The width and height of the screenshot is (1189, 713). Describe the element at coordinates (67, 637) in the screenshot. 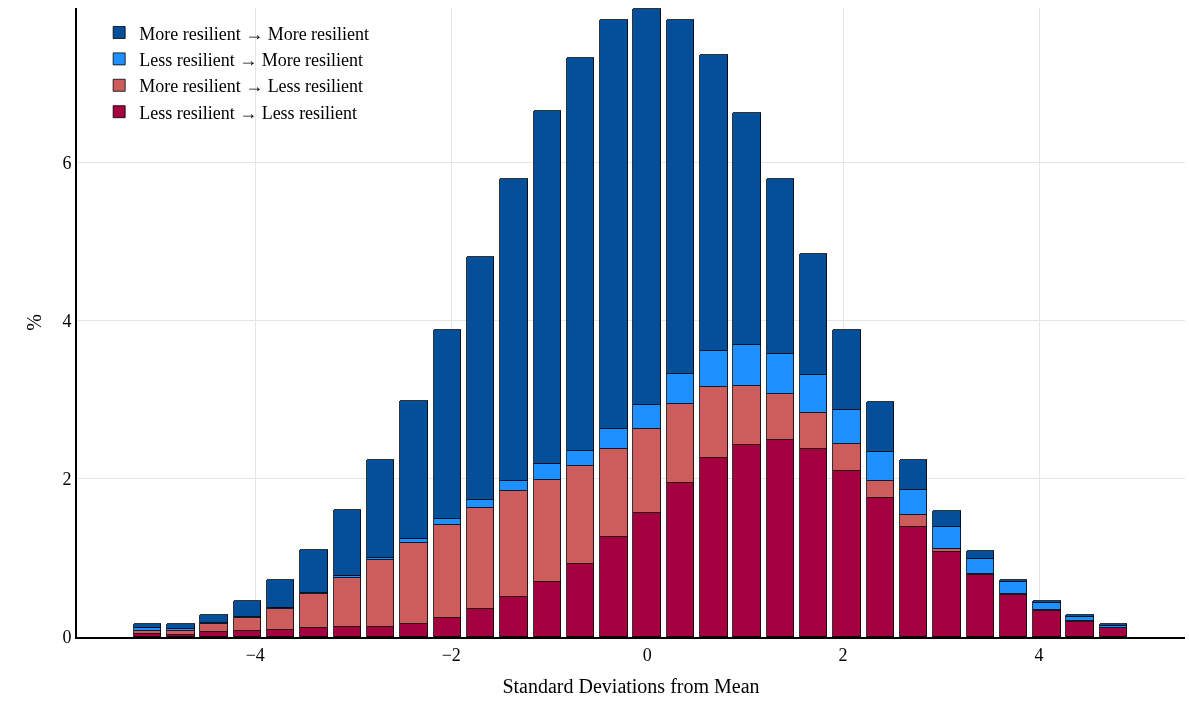

I see `y-tick-label: 0` at that location.